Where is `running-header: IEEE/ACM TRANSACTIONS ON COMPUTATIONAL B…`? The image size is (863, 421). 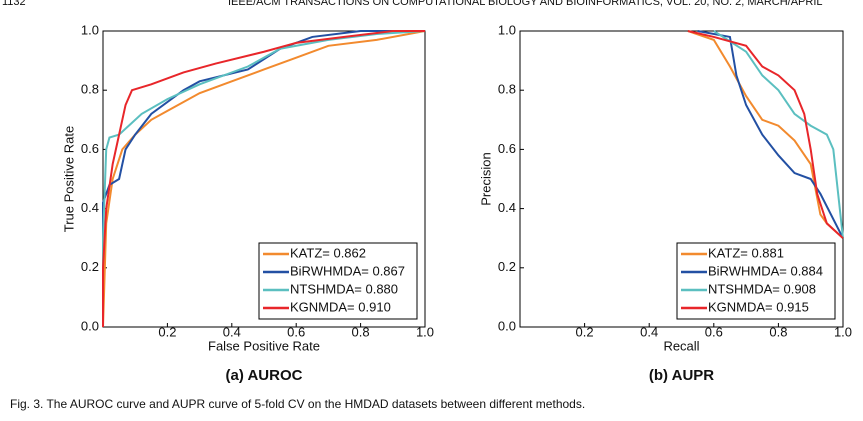
running-header: IEEE/ACM TRANSACTIONS ON COMPUTATIONAL B… is located at coordinates (525, 4).